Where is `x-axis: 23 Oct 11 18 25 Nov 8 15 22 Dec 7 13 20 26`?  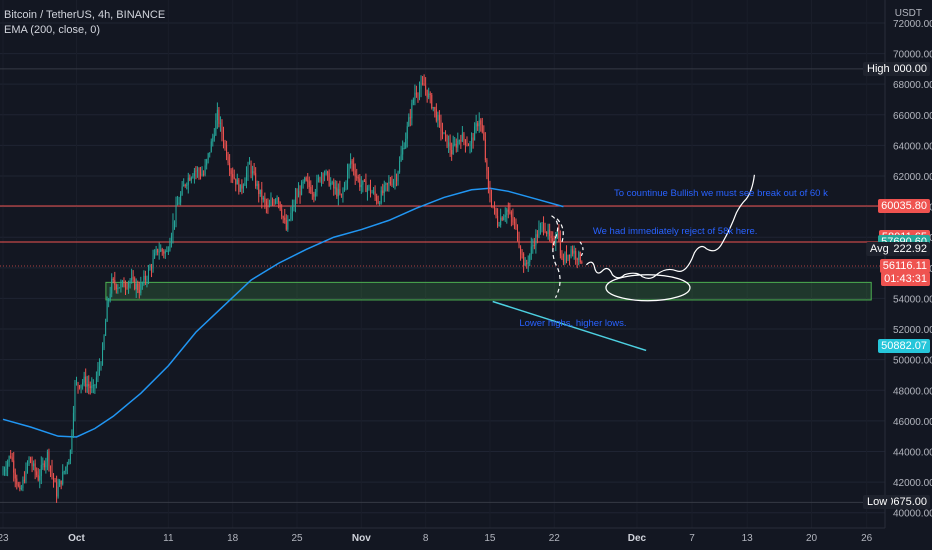
x-axis: 23 Oct 11 18 25 Nov 8 15 22 Dec 7 13 20 26 is located at coordinates (442, 535).